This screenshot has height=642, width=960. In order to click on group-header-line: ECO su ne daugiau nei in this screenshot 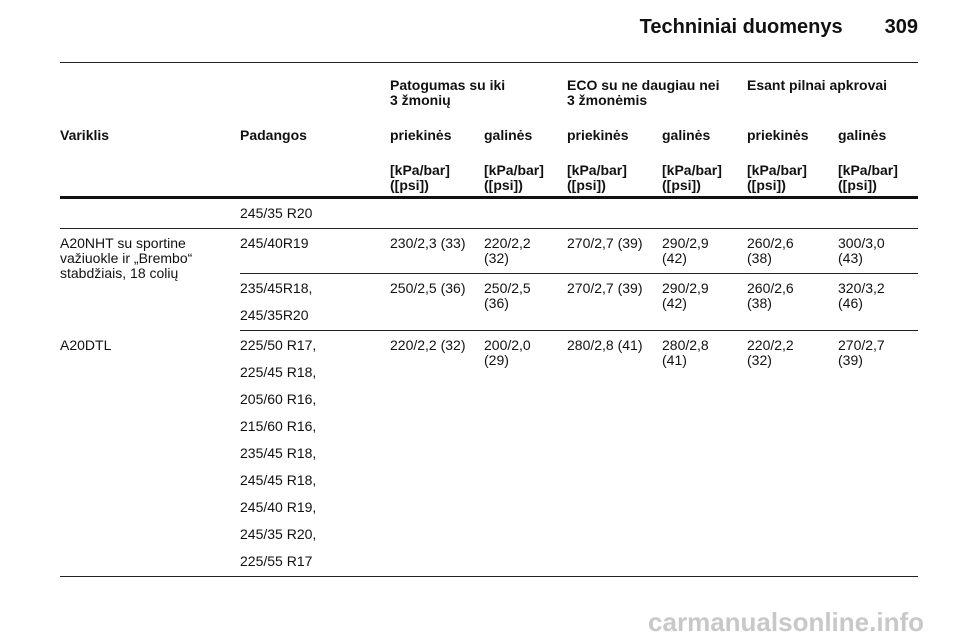, I will do `click(643, 85)`.